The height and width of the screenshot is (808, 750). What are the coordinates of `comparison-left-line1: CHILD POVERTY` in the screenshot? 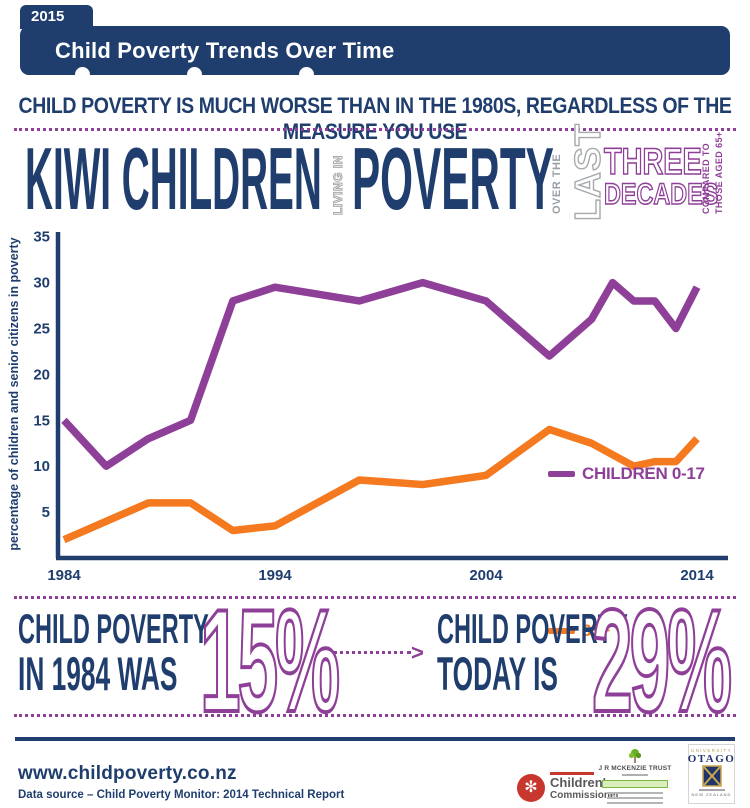 It's located at (113, 628).